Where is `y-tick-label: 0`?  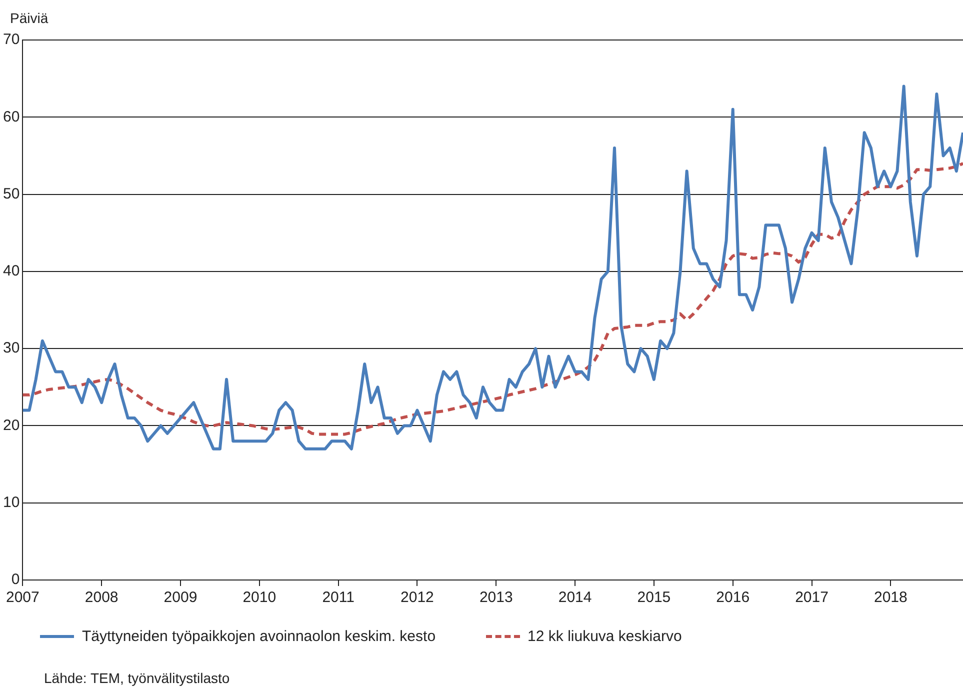 y-tick-label: 0 is located at coordinates (15, 579).